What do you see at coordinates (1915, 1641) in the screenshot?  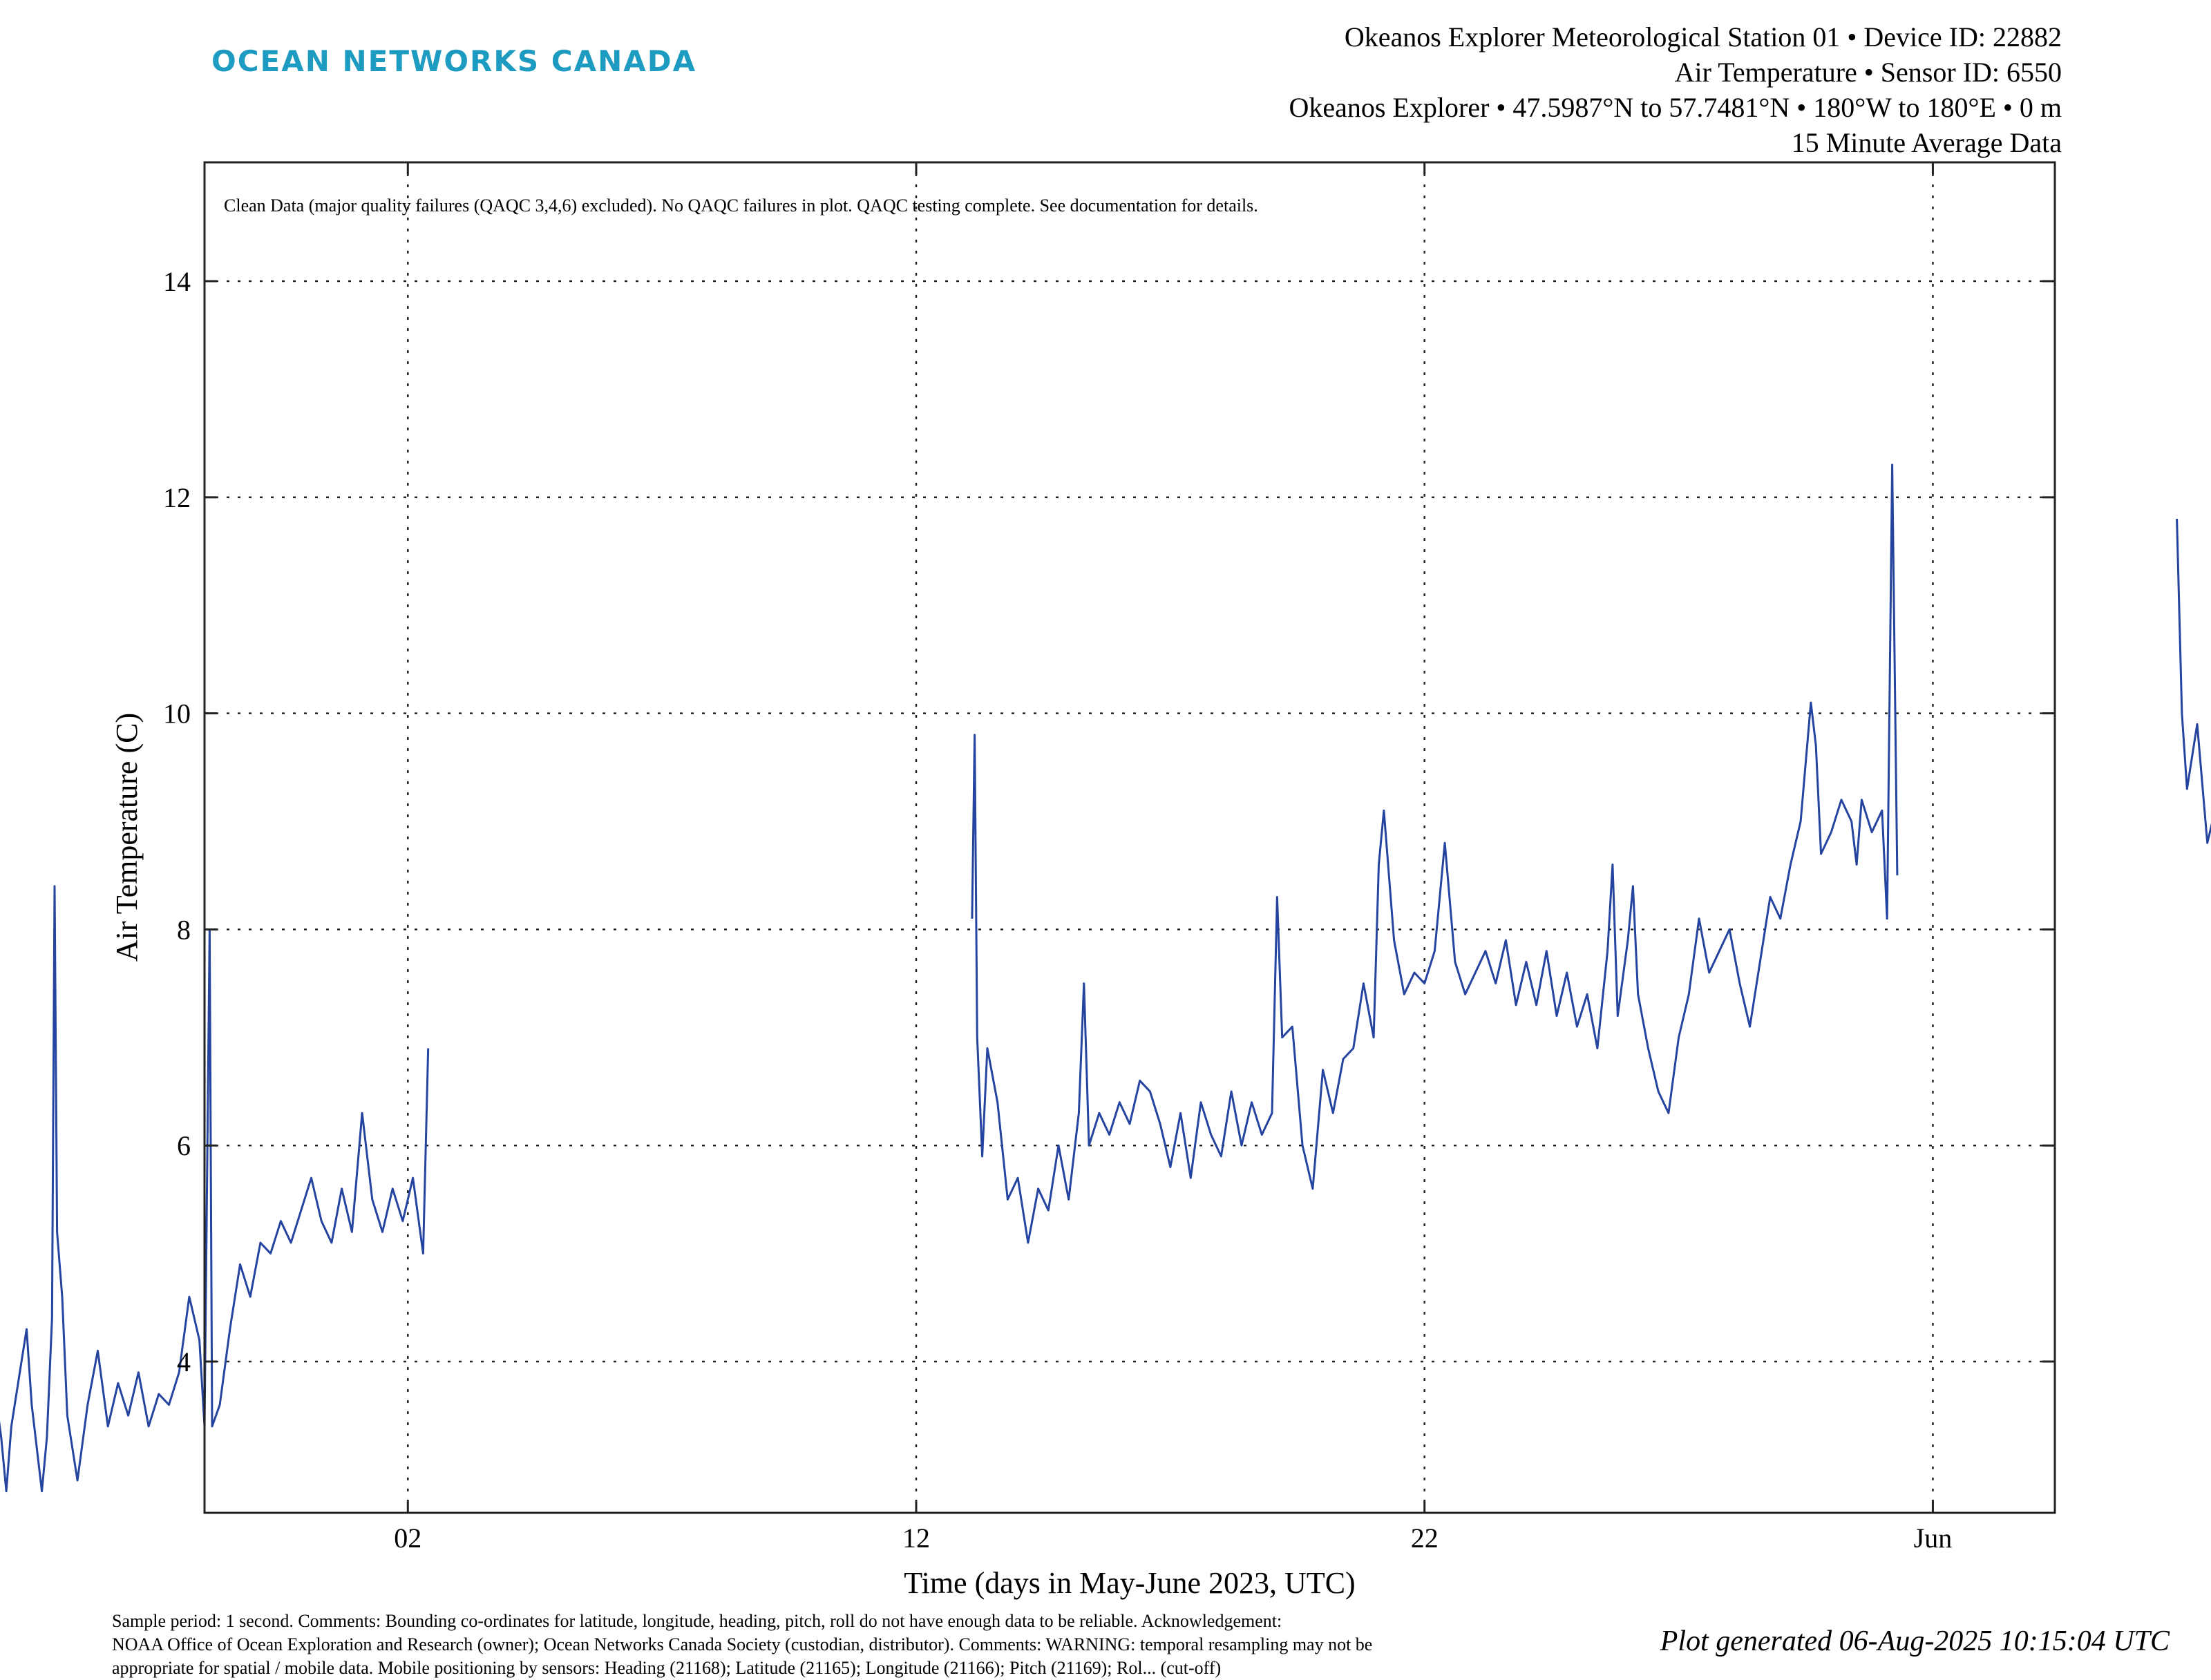 I see `generated-timestamp: Plot generated 06-Aug-2025 10:15:04 UTC` at bounding box center [1915, 1641].